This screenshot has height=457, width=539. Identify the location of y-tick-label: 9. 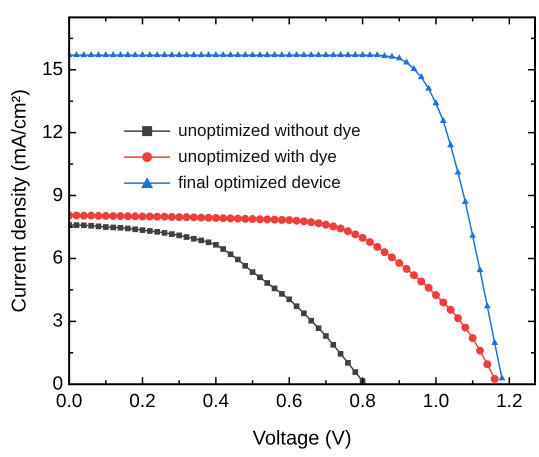
(58, 195).